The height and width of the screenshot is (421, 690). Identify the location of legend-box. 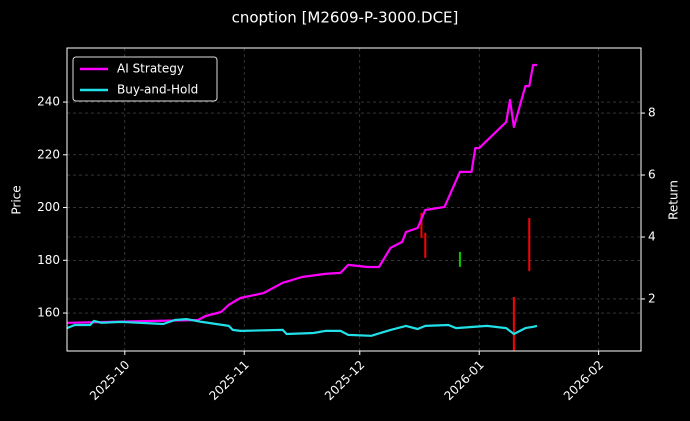
(145, 79).